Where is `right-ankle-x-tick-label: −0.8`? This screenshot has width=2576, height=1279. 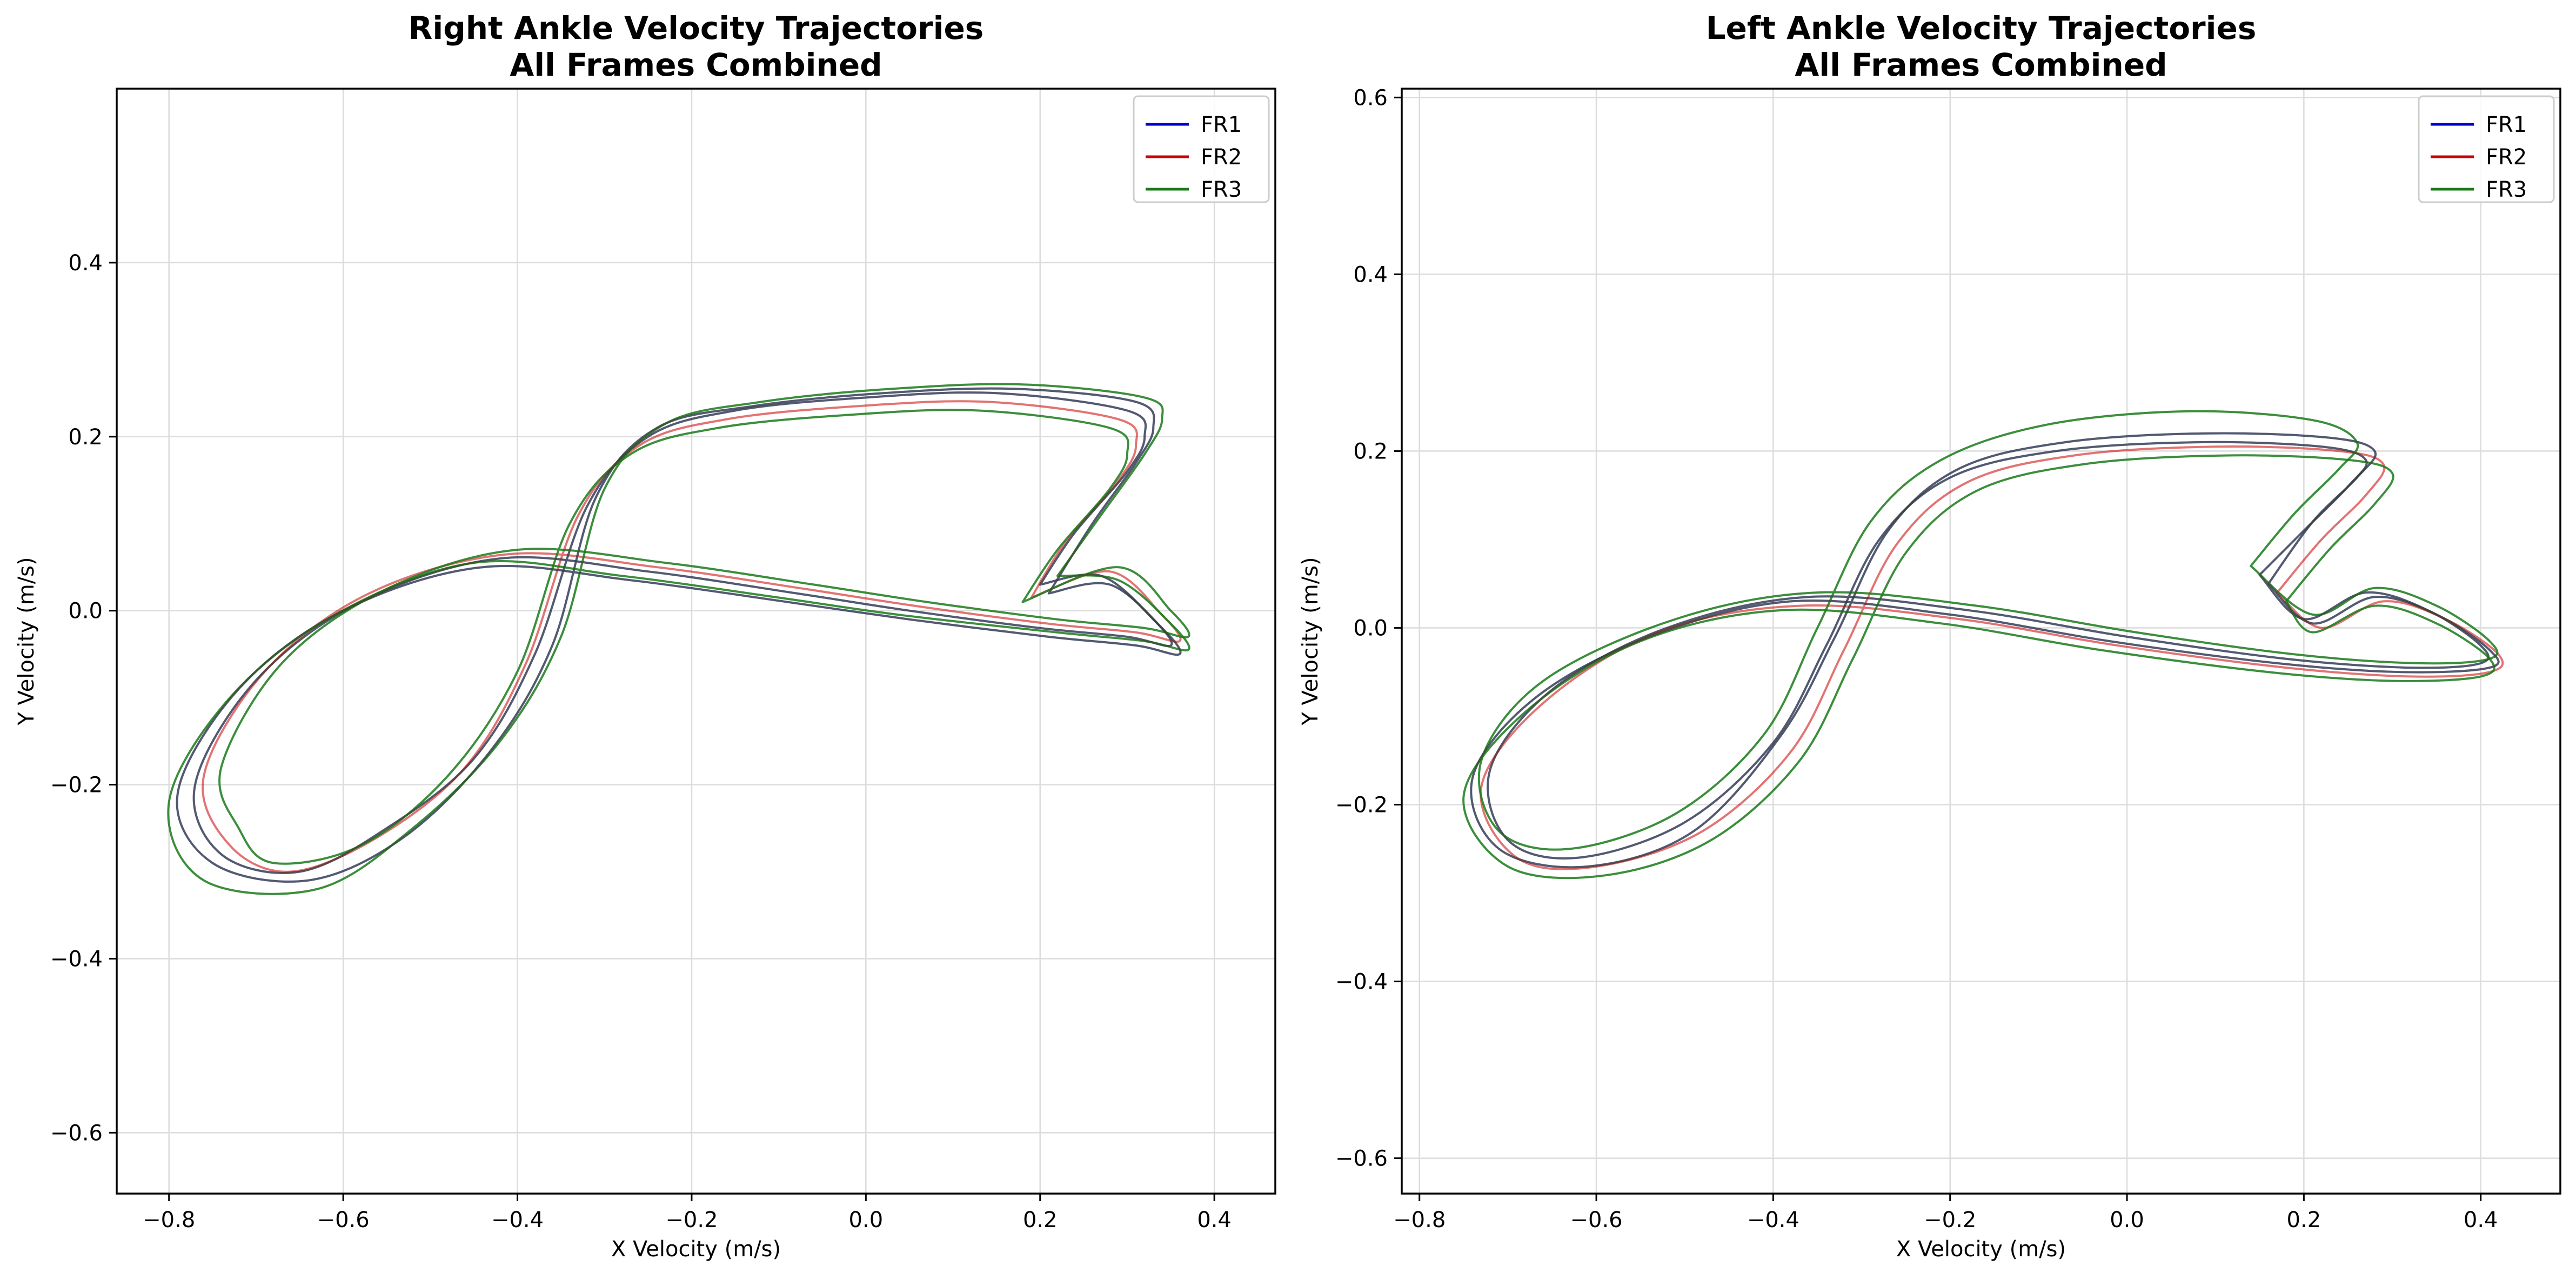 right-ankle-x-tick-label: −0.8 is located at coordinates (169, 1220).